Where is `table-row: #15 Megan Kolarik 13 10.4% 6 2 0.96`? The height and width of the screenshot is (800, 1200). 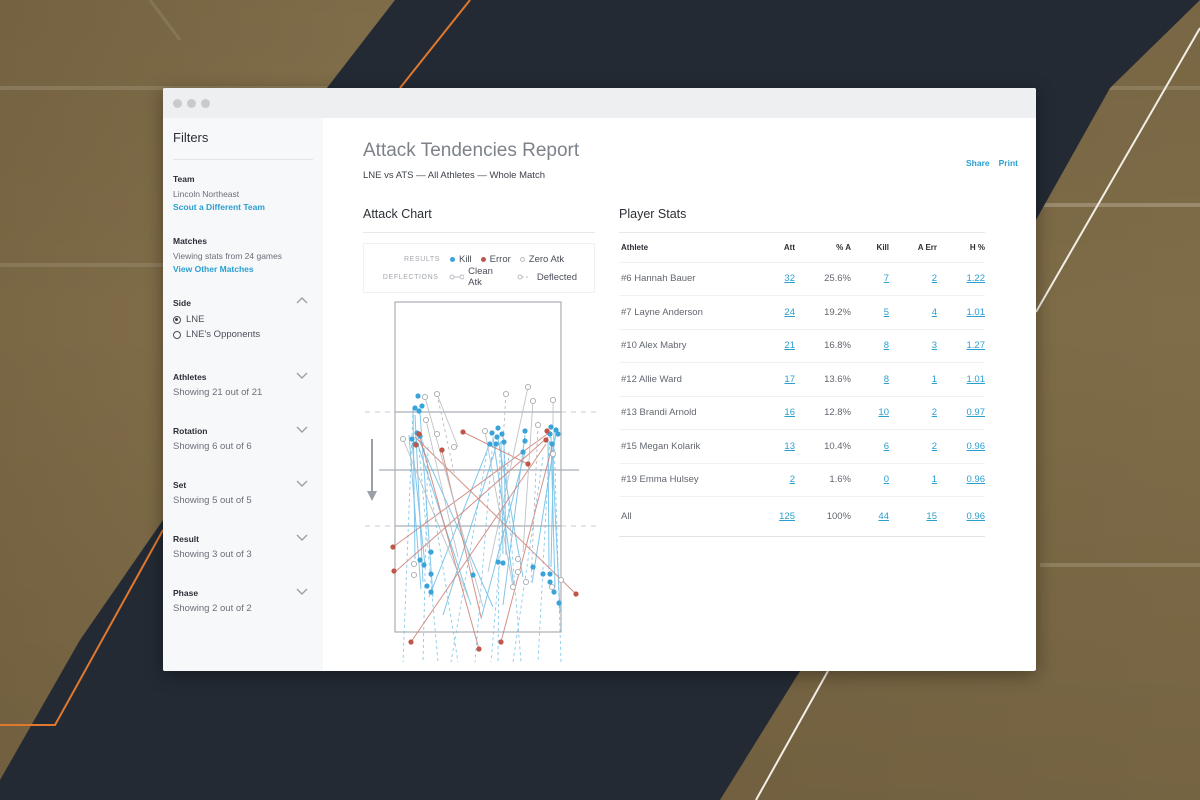
table-row: #15 Megan Kolarik 13 10.4% 6 2 0.96 is located at coordinates (802, 446).